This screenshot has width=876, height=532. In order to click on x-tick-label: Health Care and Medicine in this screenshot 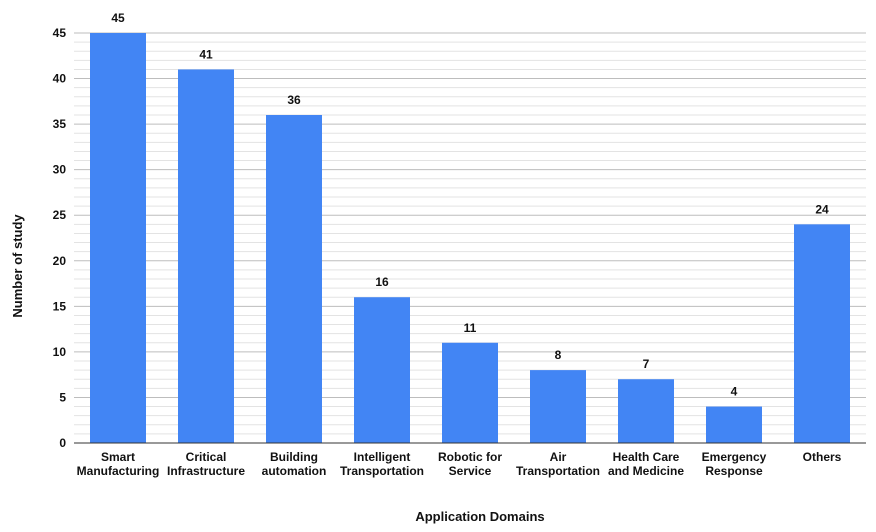, I will do `click(646, 464)`.